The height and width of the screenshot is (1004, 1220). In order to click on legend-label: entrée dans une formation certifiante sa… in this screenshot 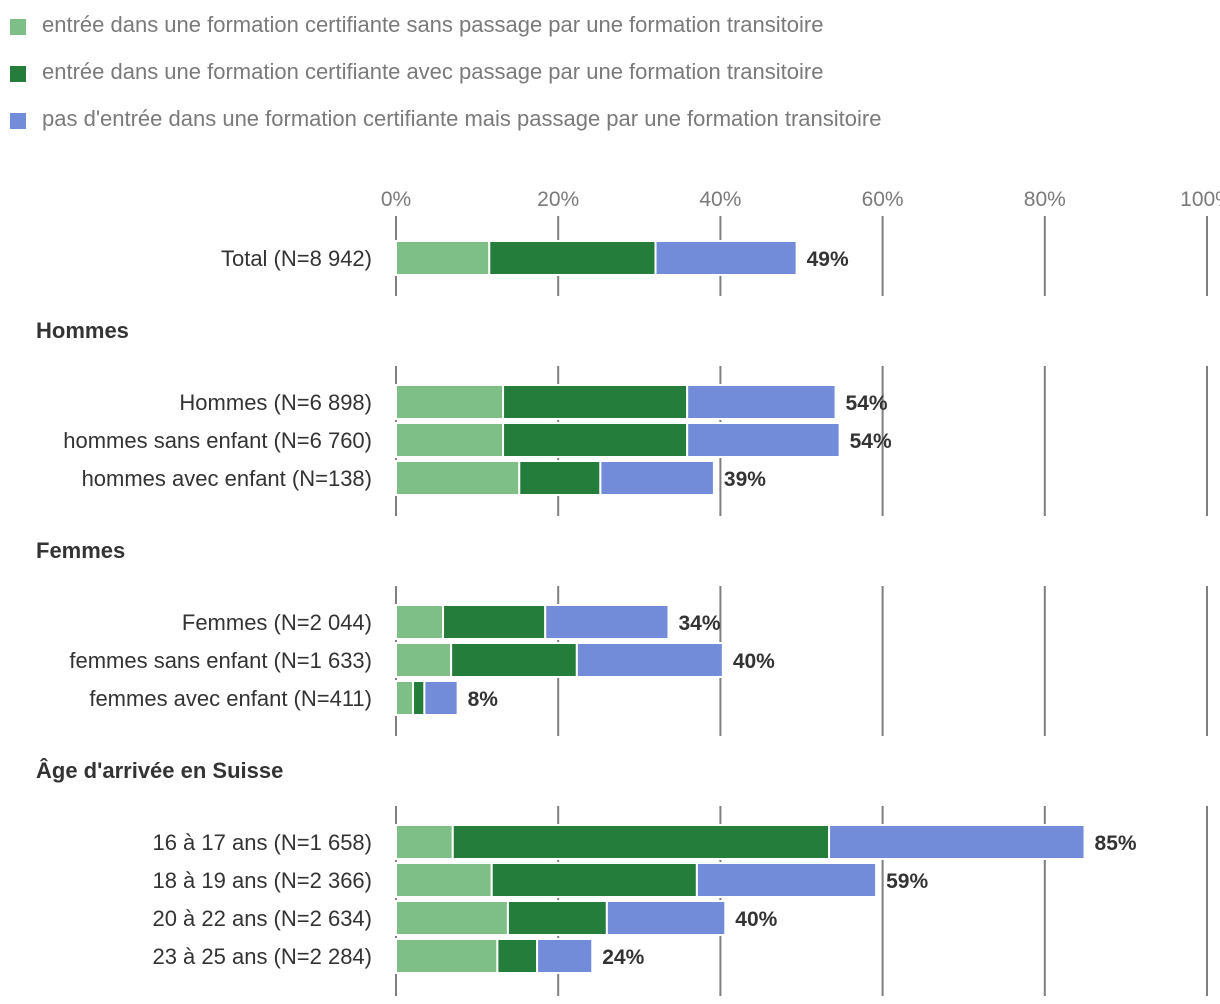, I will do `click(433, 24)`.